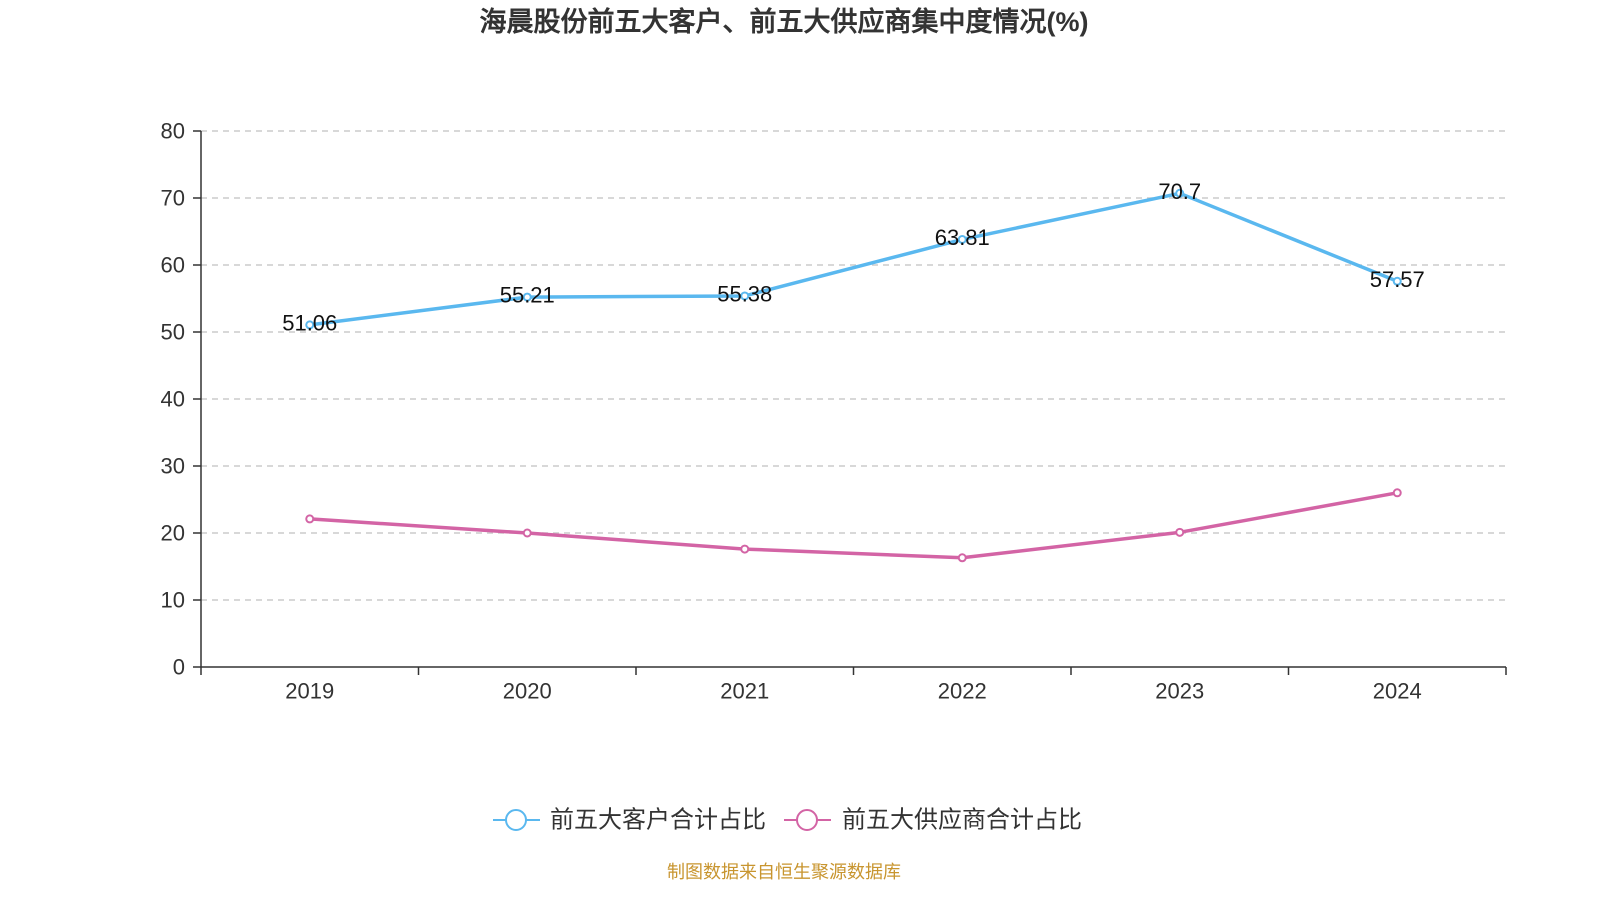 Image resolution: width=1600 pixels, height=900 pixels. What do you see at coordinates (173, 265) in the screenshot?
I see `y-tick-label: 60` at bounding box center [173, 265].